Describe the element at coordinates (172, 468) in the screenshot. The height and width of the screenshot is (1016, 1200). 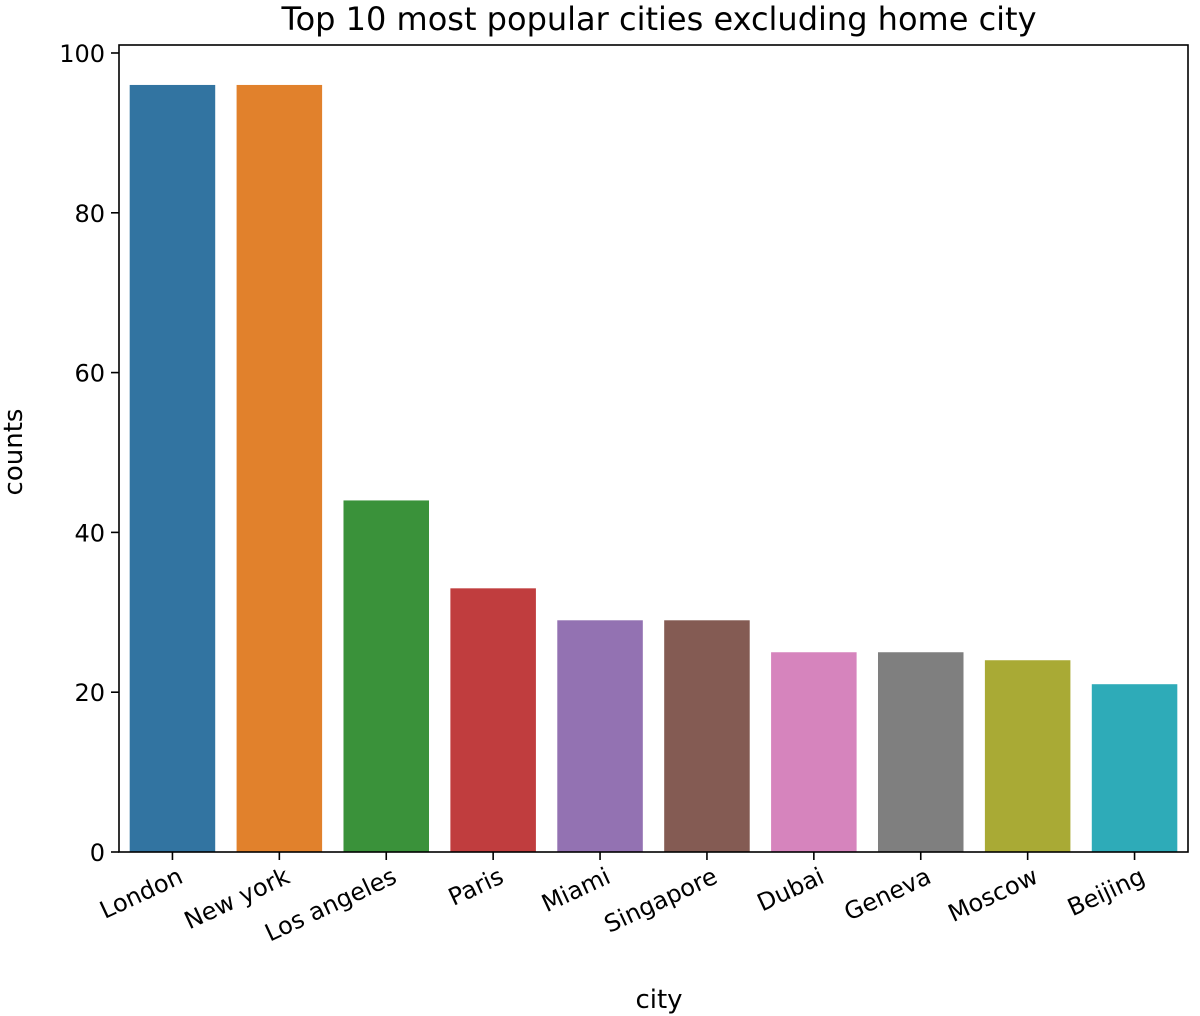
I see `bar-london` at that location.